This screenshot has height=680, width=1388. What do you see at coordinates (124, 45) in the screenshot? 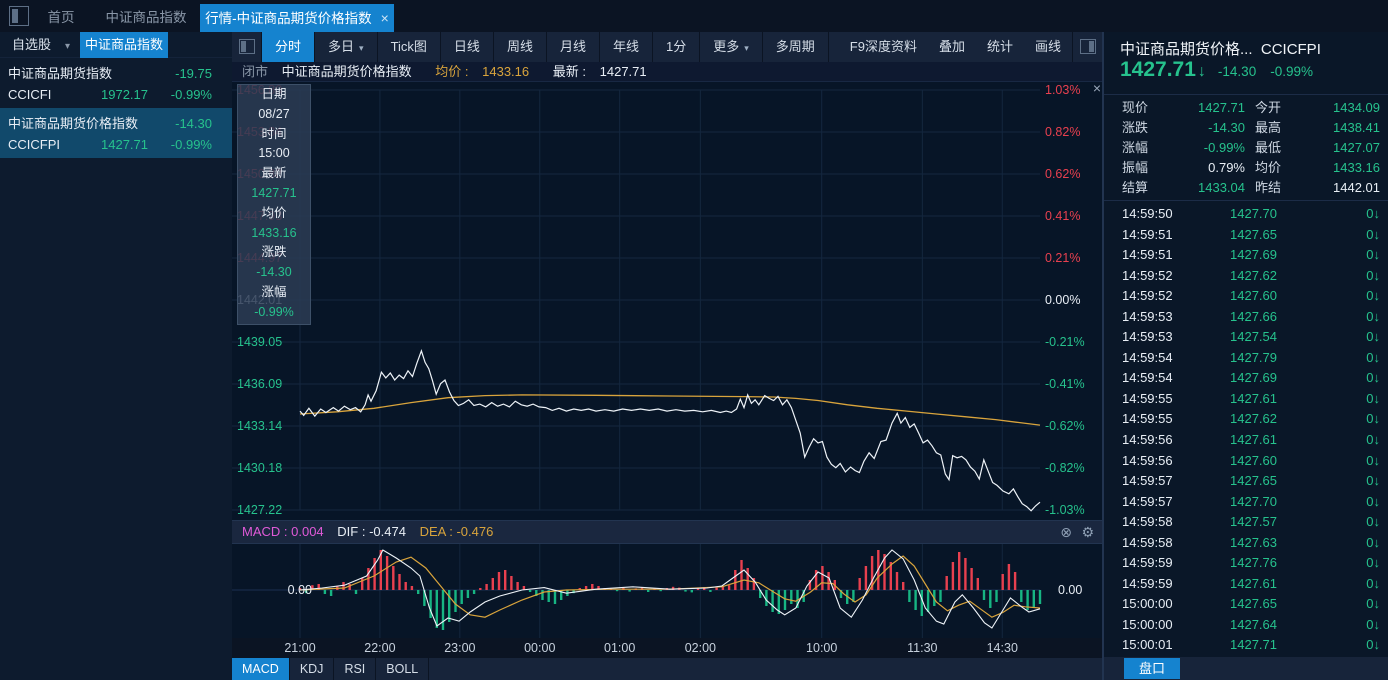
I see `sidebar-group-tab: 中证商品指数` at bounding box center [124, 45].